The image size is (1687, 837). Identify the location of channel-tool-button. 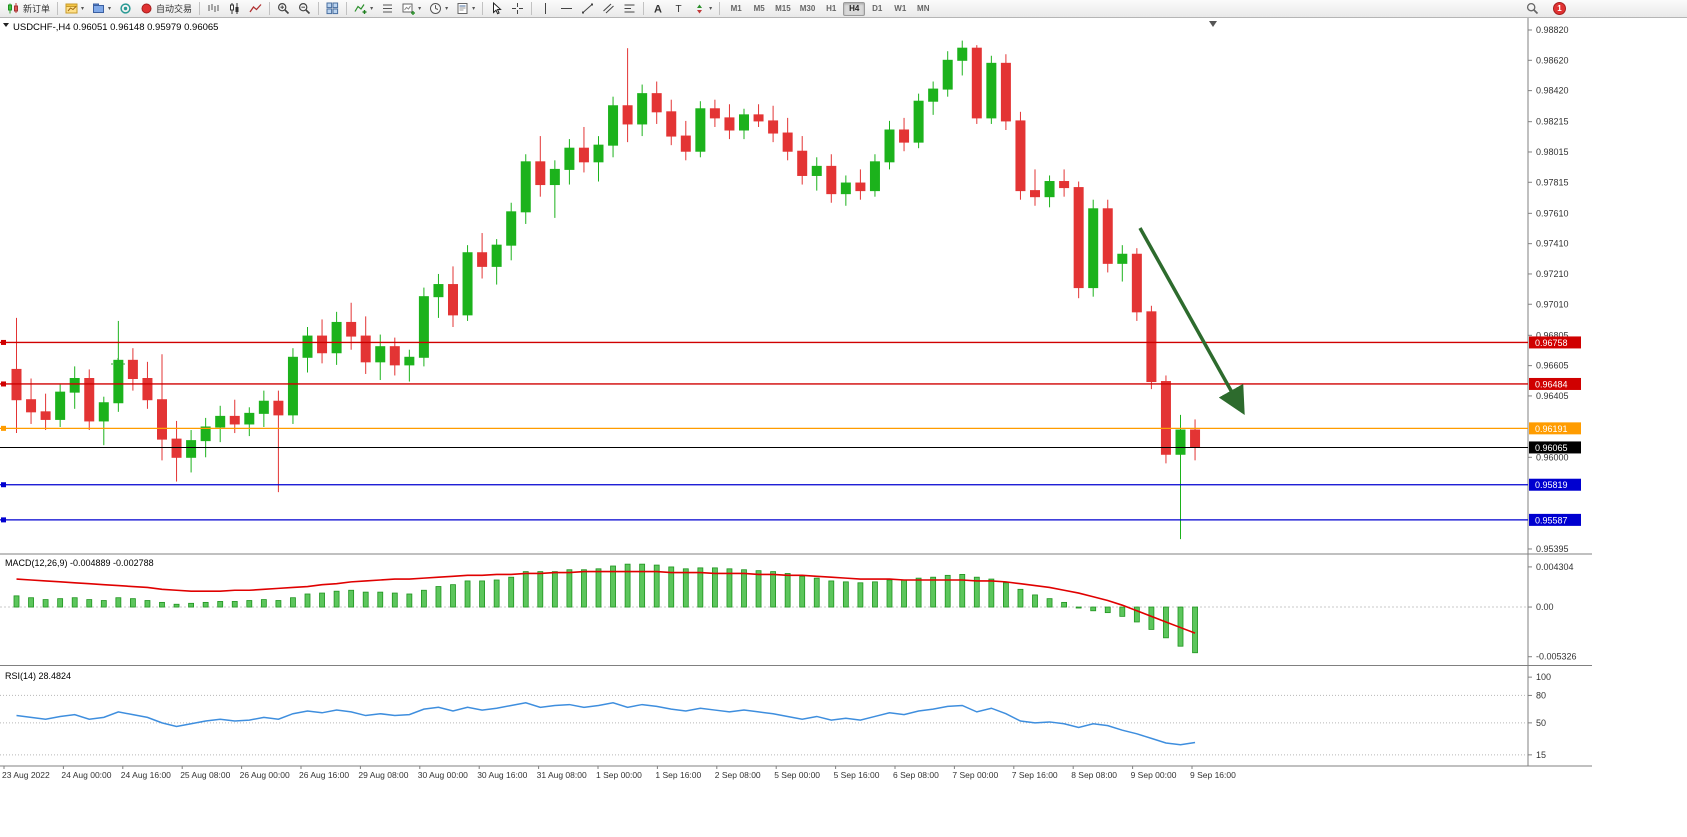
(608, 9).